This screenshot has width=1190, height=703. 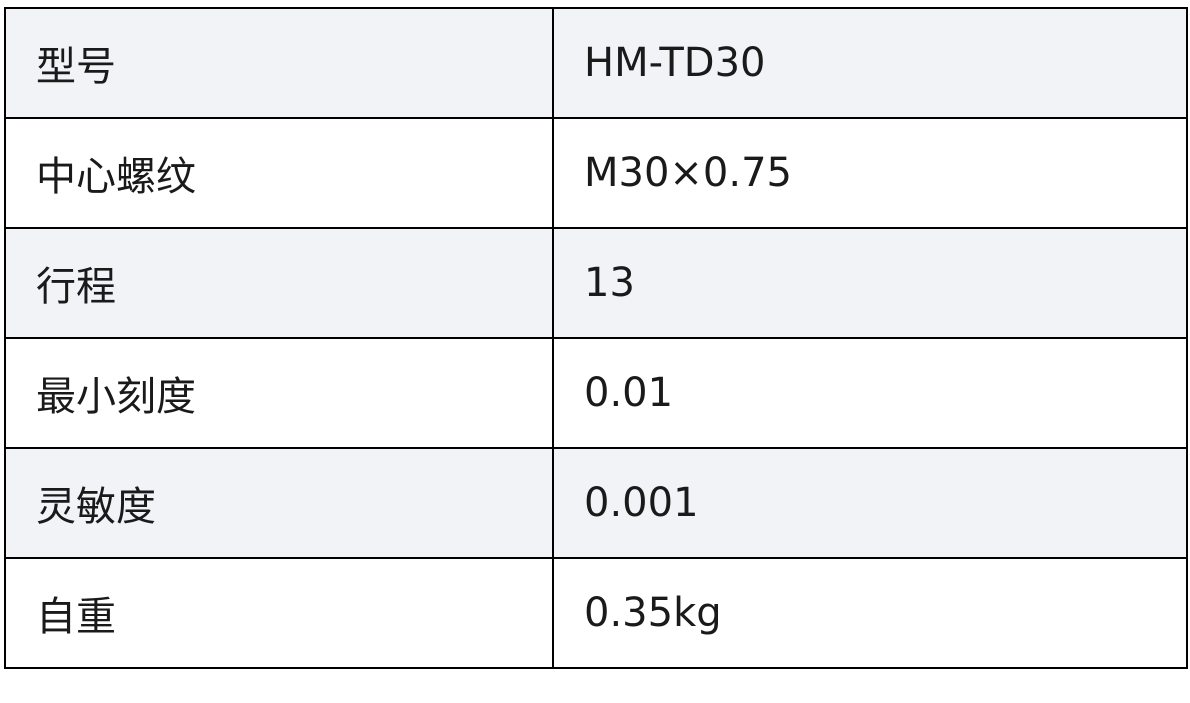 What do you see at coordinates (870, 63) in the screenshot?
I see `spec-value: HM-TD30` at bounding box center [870, 63].